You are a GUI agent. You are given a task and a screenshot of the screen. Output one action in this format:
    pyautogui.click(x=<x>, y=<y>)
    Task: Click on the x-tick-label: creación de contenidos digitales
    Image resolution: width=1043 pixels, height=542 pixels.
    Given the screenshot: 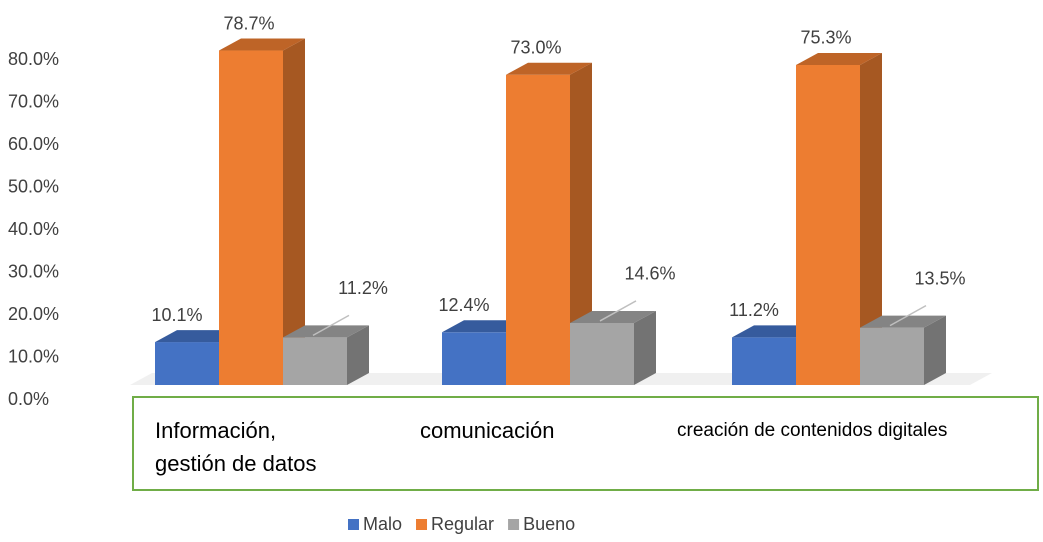 What is the action you would take?
    pyautogui.click(x=812, y=430)
    